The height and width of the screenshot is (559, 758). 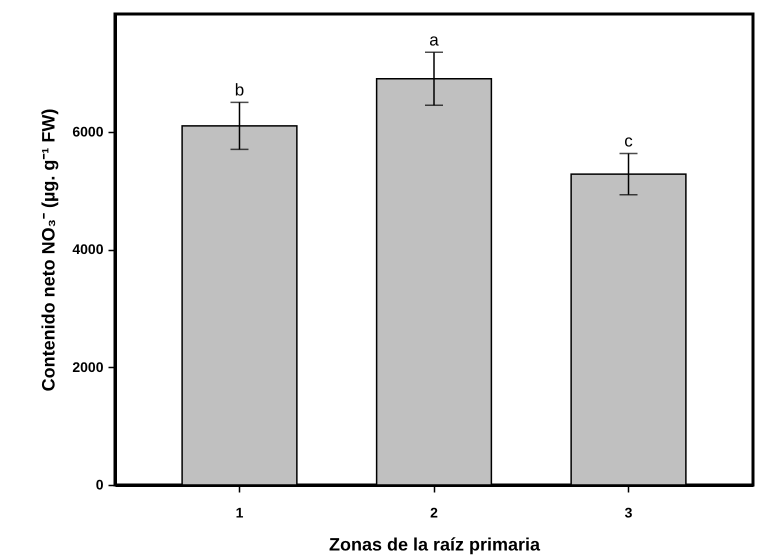 I want to click on x-axis-title: Zonas de la raíz primaria, so click(x=435, y=544).